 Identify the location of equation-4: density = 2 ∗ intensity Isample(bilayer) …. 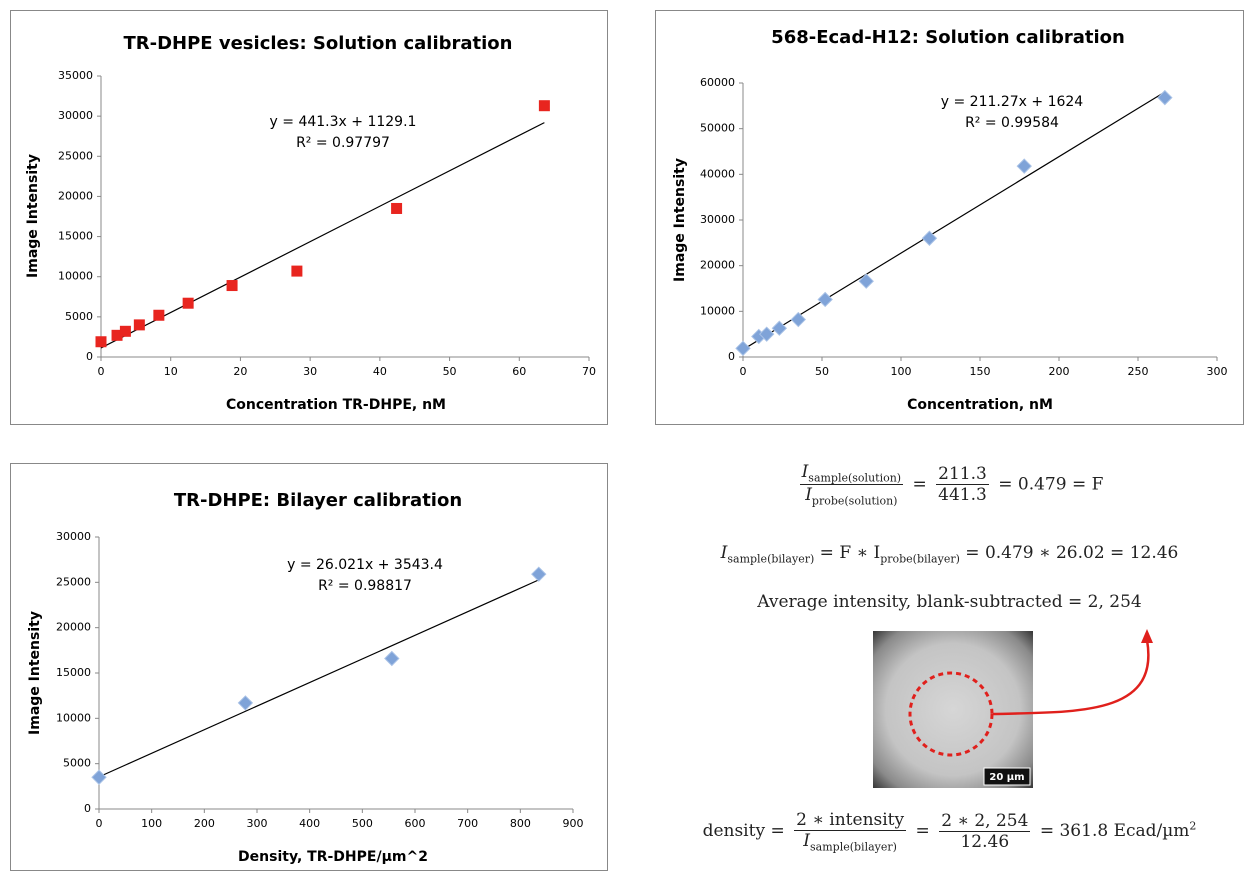
(949, 832).